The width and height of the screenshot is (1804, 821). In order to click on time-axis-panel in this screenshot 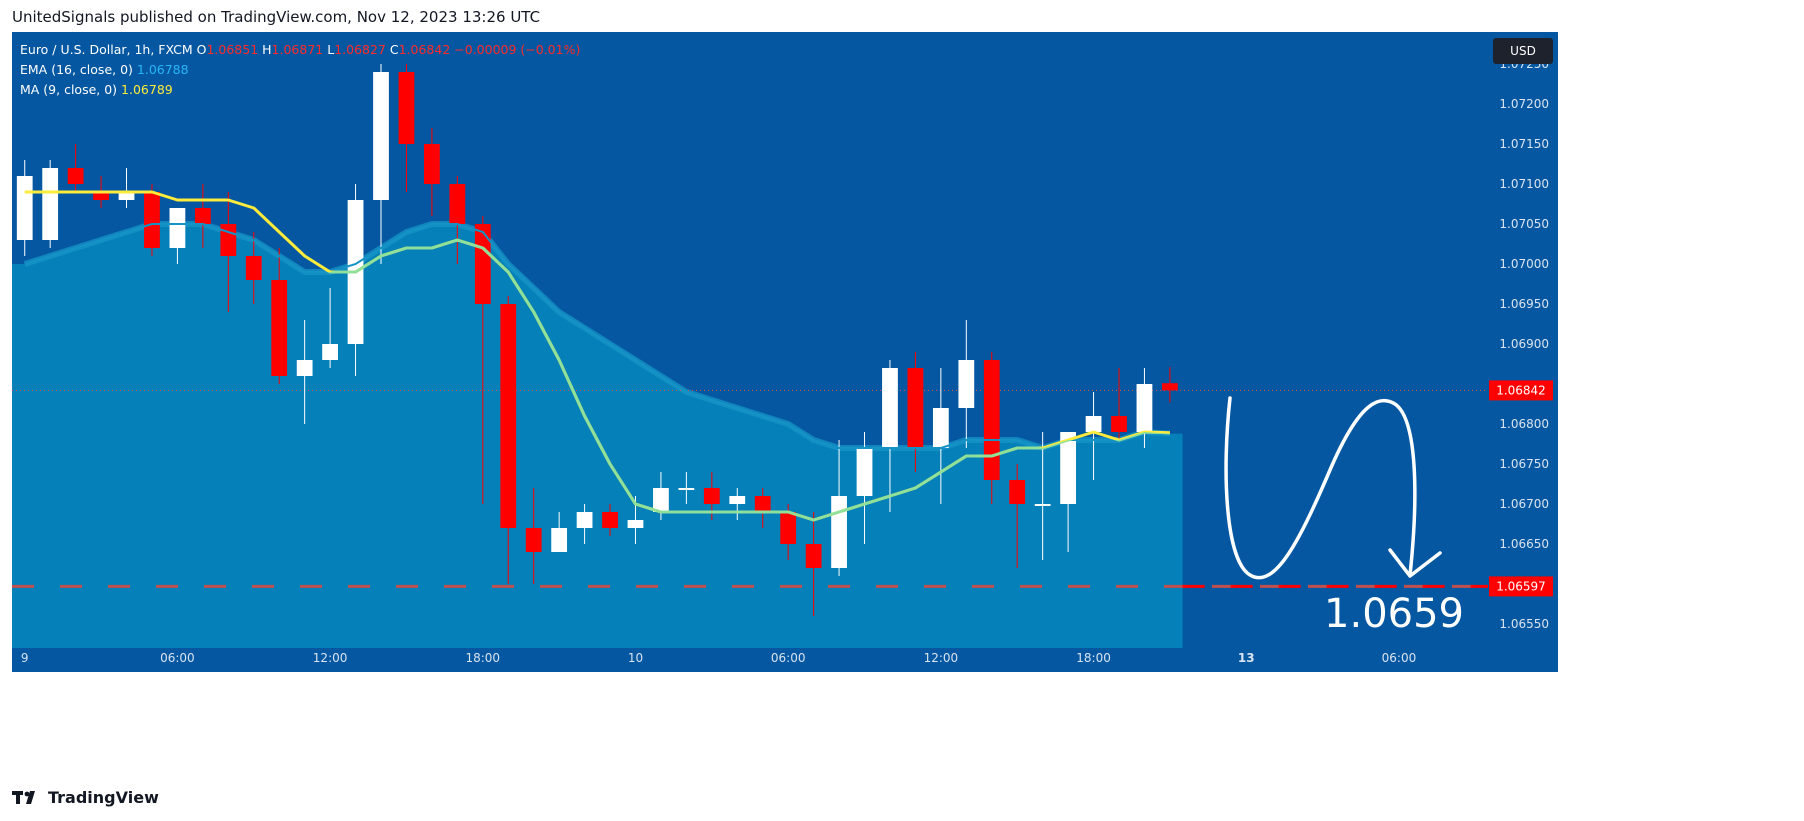, I will do `click(750, 660)`.